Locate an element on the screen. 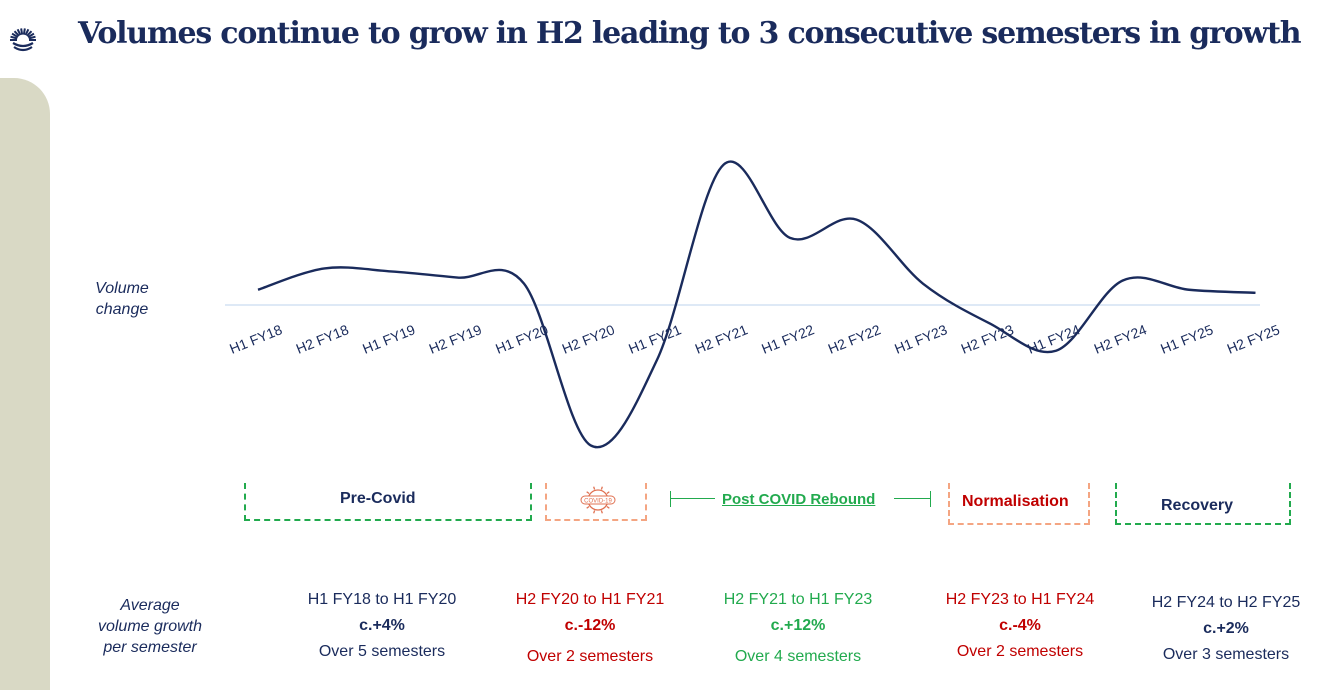  x-tick-label: H1 FY19 is located at coordinates (388, 339).